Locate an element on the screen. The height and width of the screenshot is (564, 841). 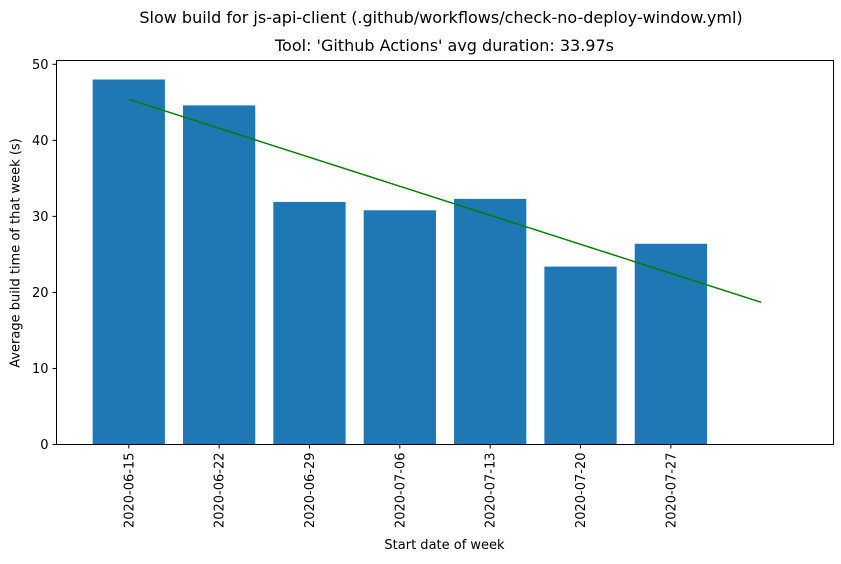
x-tick-label-2020-06-29: 2020-06-29 is located at coordinates (310, 491).